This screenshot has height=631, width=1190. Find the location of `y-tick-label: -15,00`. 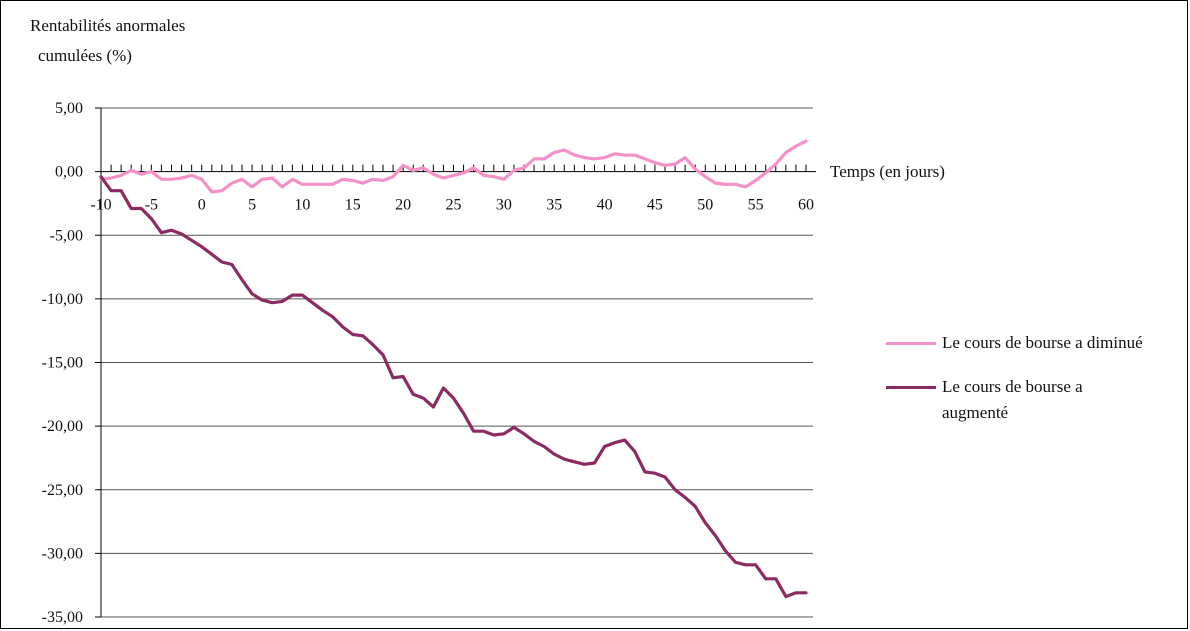

y-tick-label: -15,00 is located at coordinates (62, 363).